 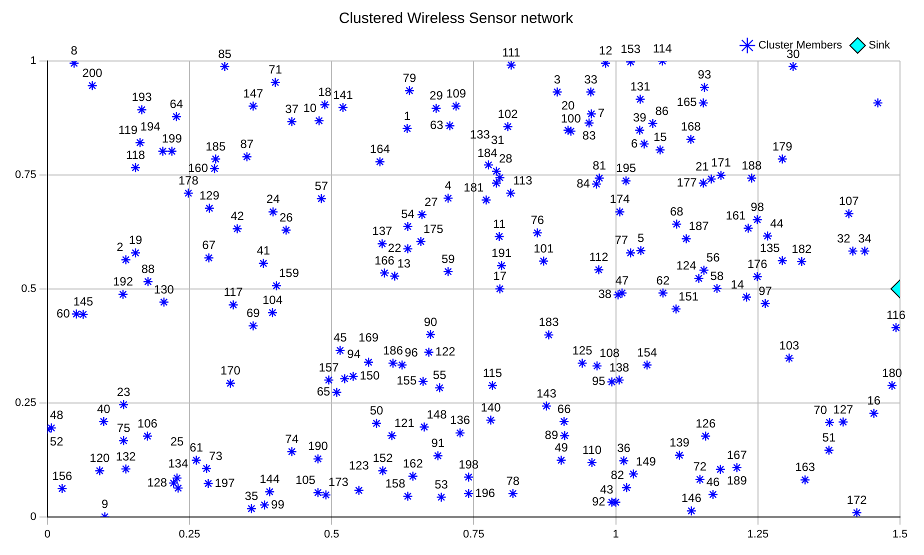 I want to click on annotation: 132, so click(x=126, y=456).